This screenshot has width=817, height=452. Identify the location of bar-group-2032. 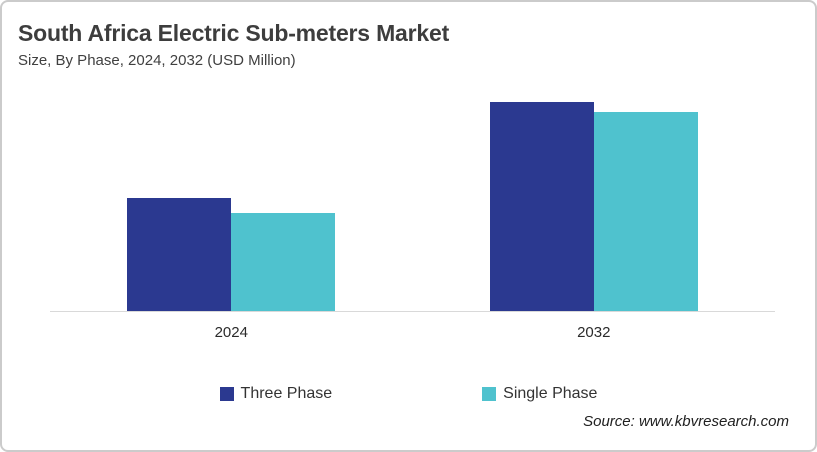
(593, 201).